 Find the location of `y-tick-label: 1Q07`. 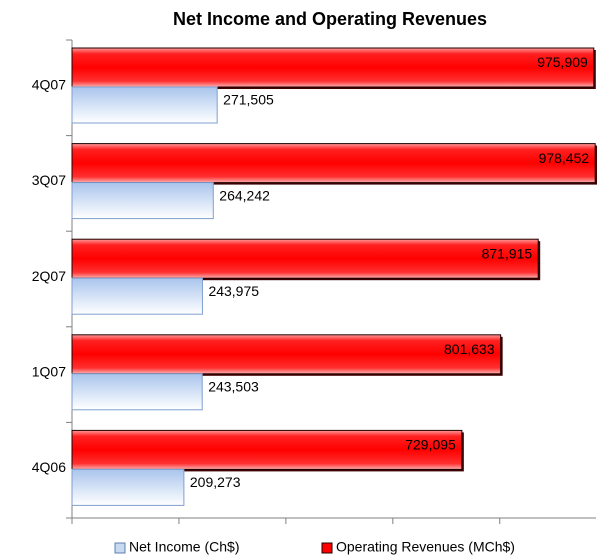

y-tick-label: 1Q07 is located at coordinates (49, 371).